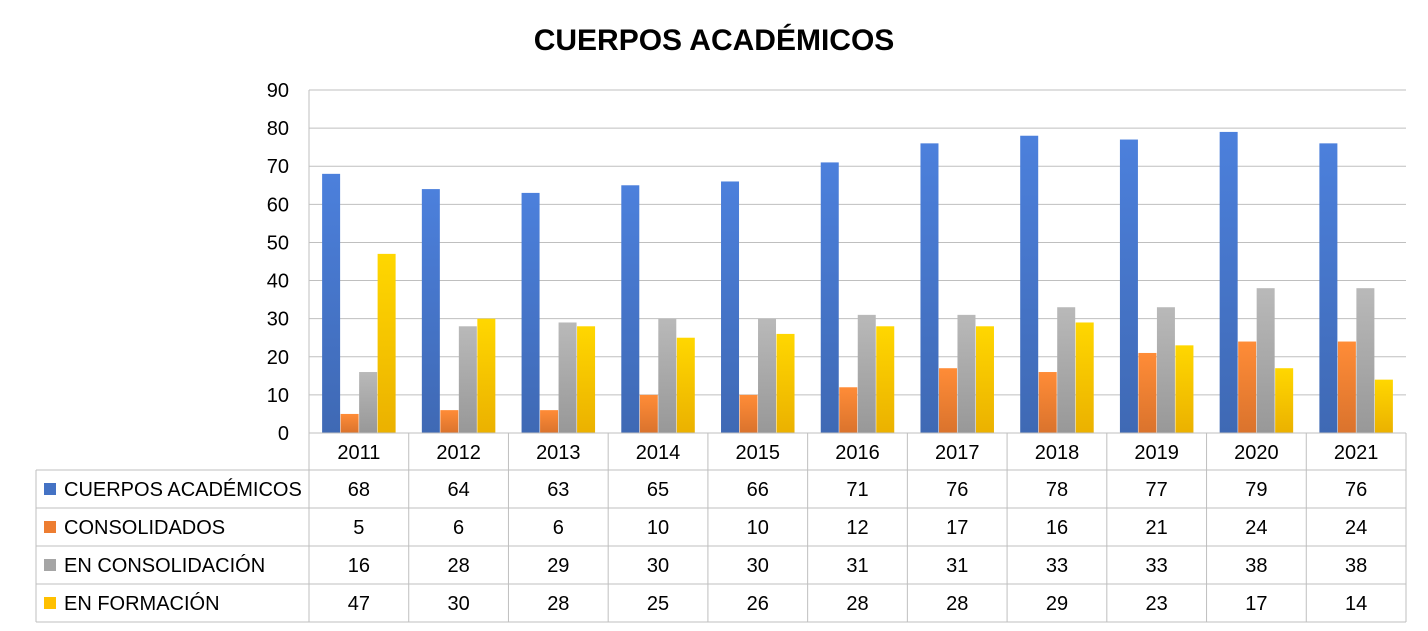  Describe the element at coordinates (1157, 490) in the screenshot. I see `data-label: 77` at that location.